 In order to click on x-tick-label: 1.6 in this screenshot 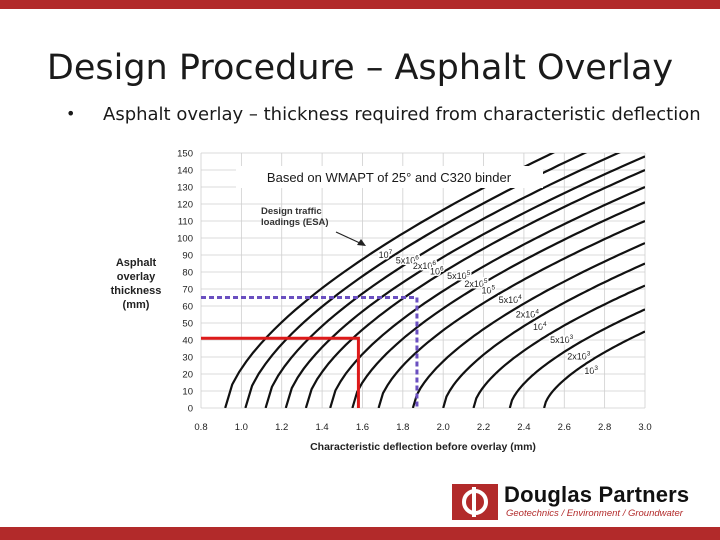, I will do `click(362, 427)`.